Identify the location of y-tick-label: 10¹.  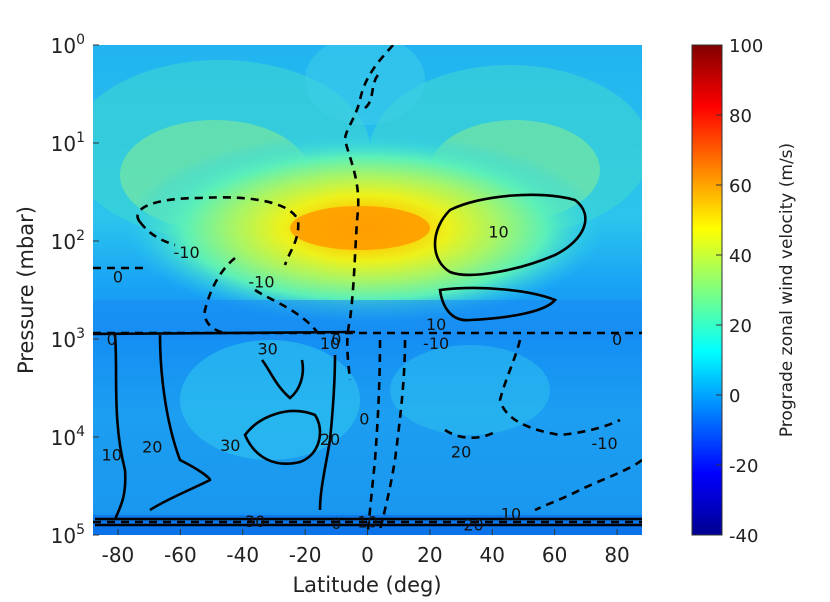
(68, 143).